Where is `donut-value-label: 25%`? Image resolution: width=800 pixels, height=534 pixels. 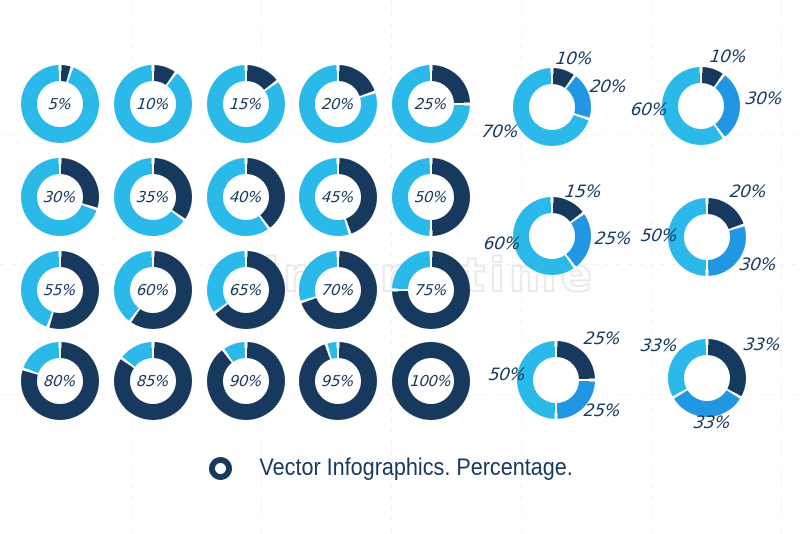 donut-value-label: 25% is located at coordinates (431, 104).